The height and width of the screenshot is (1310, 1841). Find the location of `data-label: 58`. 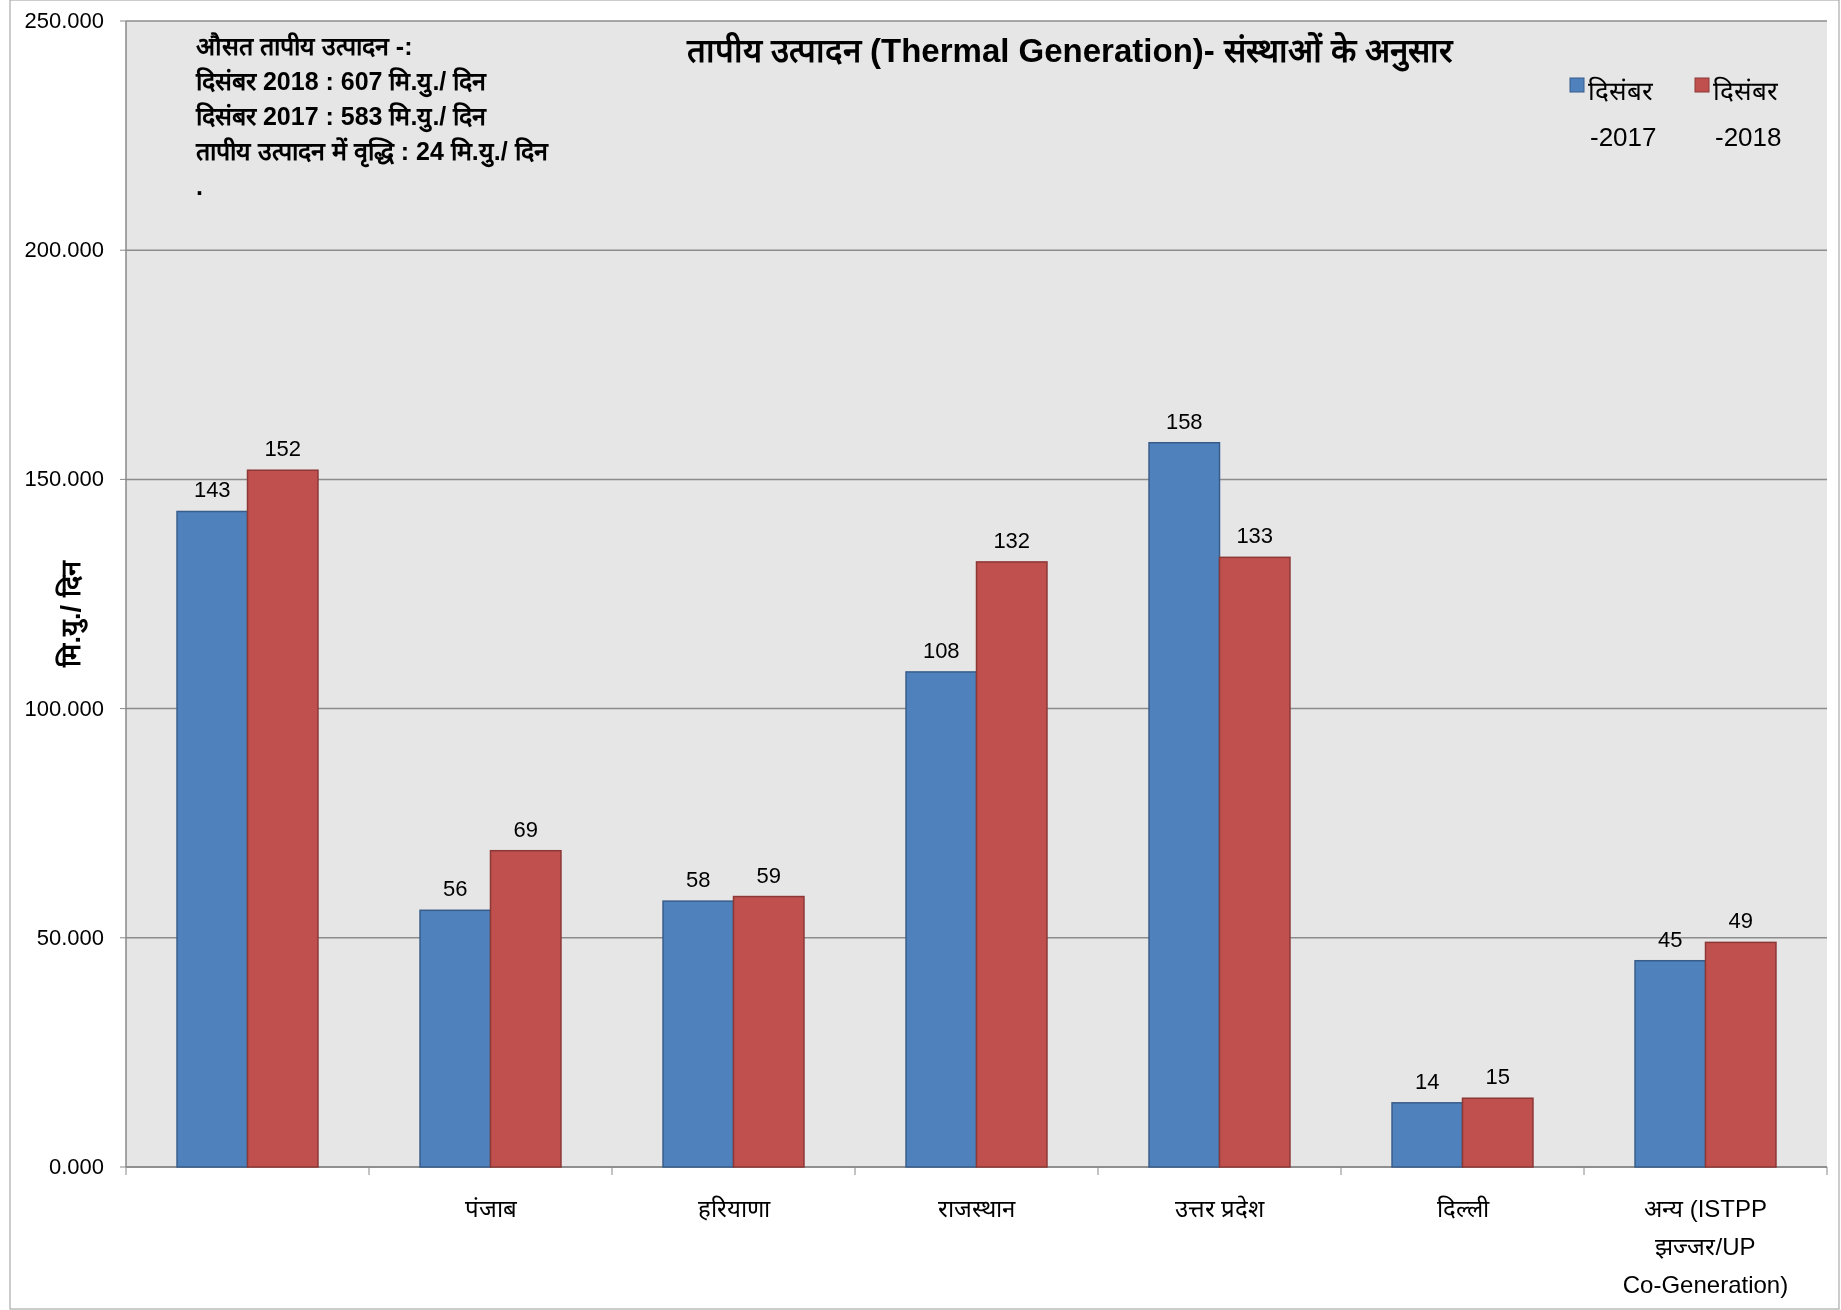

data-label: 58 is located at coordinates (698, 880).